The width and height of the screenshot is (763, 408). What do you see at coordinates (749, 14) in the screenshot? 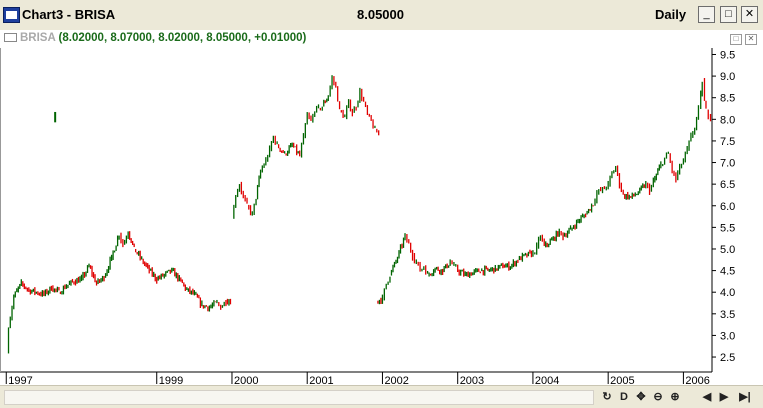
I see `close-button: ✕` at bounding box center [749, 14].